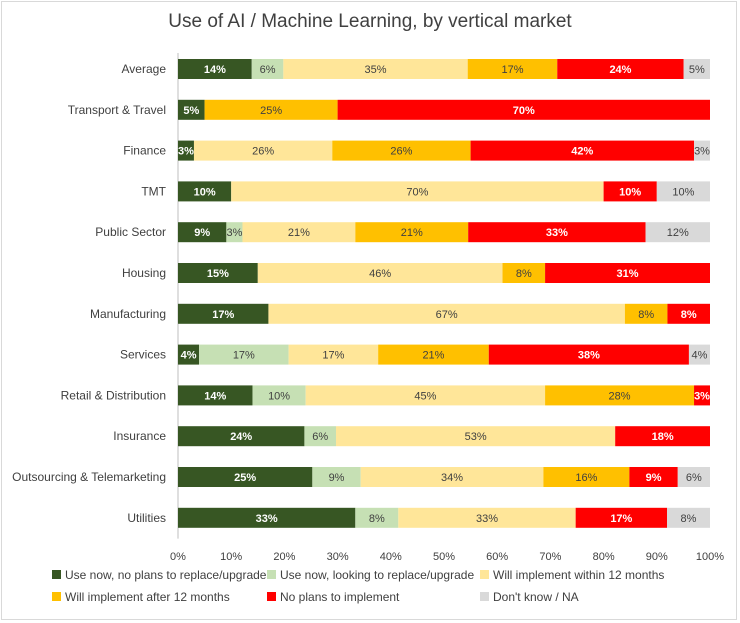 This screenshot has width=740, height=623. I want to click on x-tick-label: 60%, so click(497, 557).